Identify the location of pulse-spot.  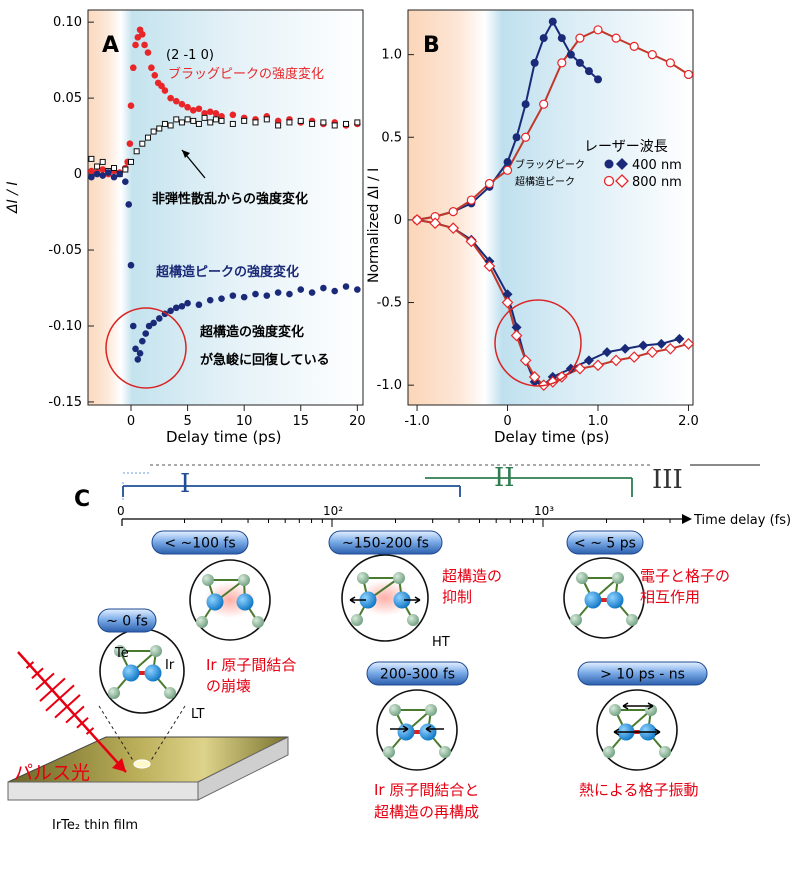
(142, 764).